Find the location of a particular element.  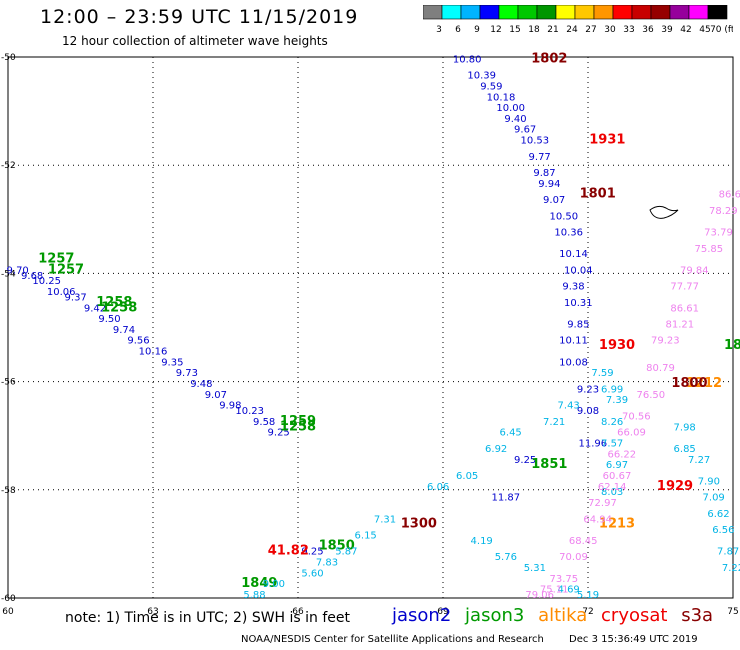

data-point-label-jason2: 10.00 is located at coordinates (510, 108).